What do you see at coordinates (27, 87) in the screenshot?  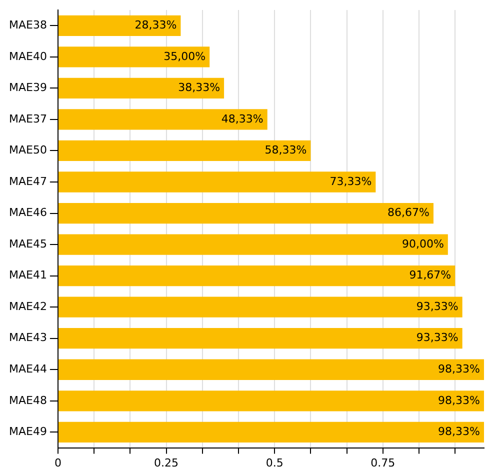 I see `y-tick-label: MAE39` at bounding box center [27, 87].